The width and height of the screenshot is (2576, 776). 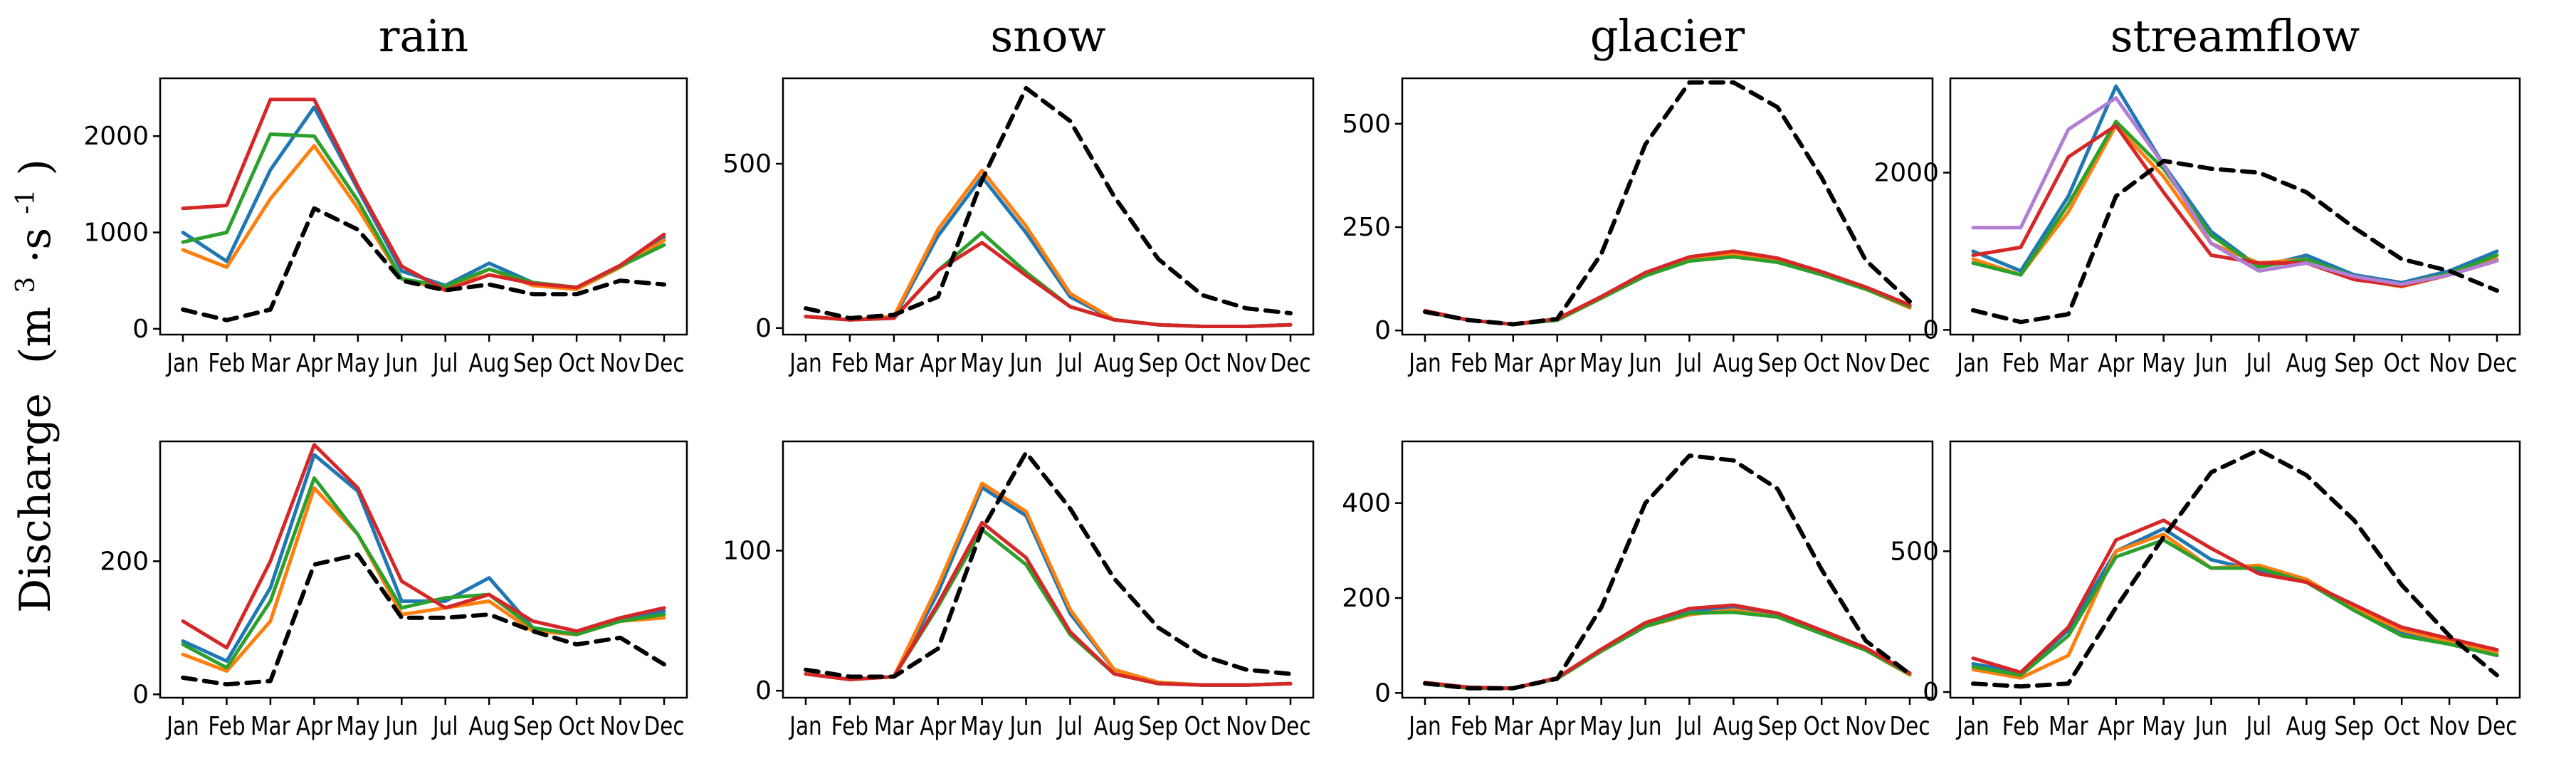 I want to click on series-line-blue, so click(x=1048, y=586).